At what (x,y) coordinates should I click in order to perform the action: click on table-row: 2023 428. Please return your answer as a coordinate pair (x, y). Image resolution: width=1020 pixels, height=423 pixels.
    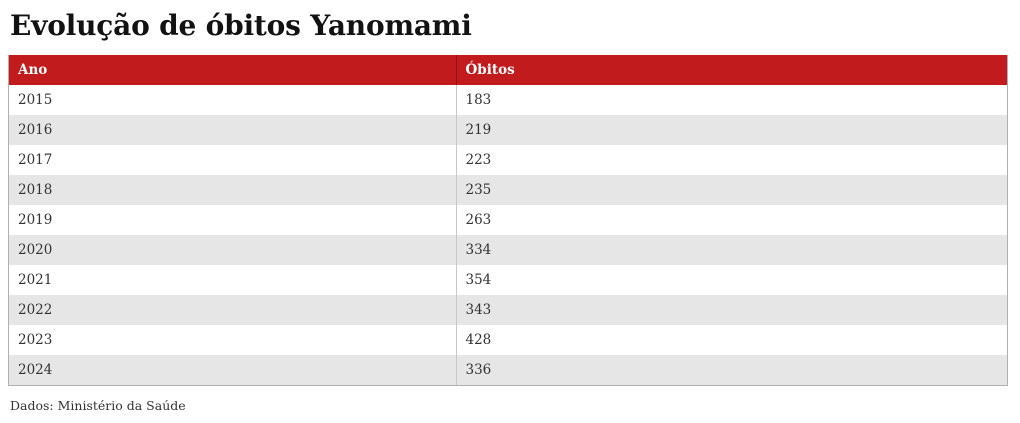
    Looking at the image, I should click on (508, 340).